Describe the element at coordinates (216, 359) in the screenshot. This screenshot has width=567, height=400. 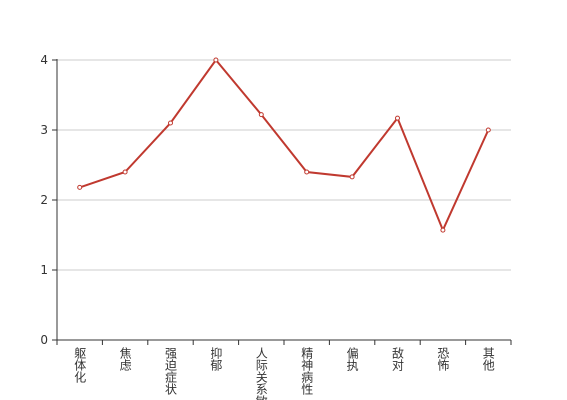
I see `x-tick-label: 抑郁` at that location.